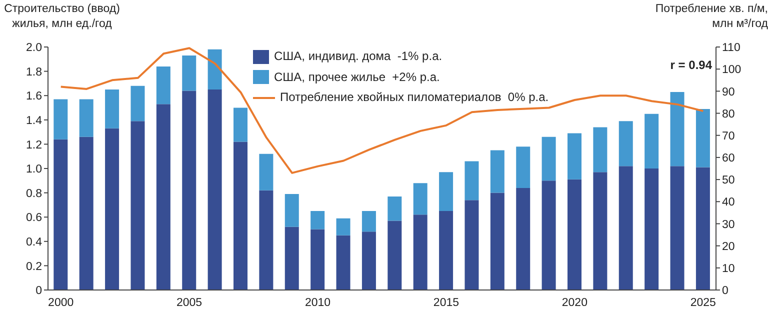 This screenshot has height=312, width=768. What do you see at coordinates (34, 96) in the screenshot?
I see `y-tick-label: 1.6` at bounding box center [34, 96].